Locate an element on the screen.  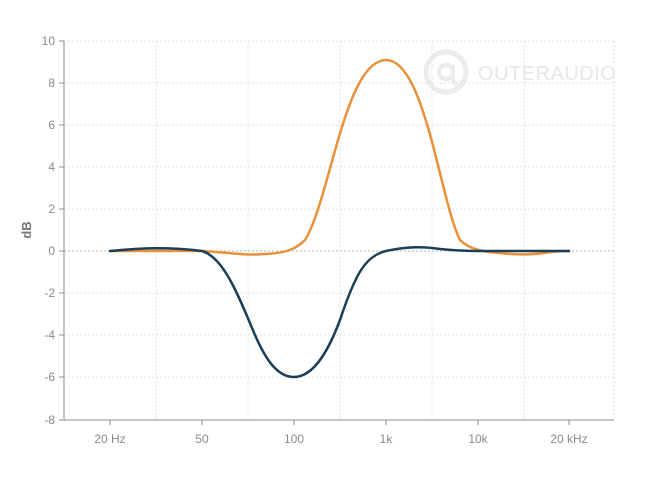
y-tick-label: 6 is located at coordinates (51, 125).